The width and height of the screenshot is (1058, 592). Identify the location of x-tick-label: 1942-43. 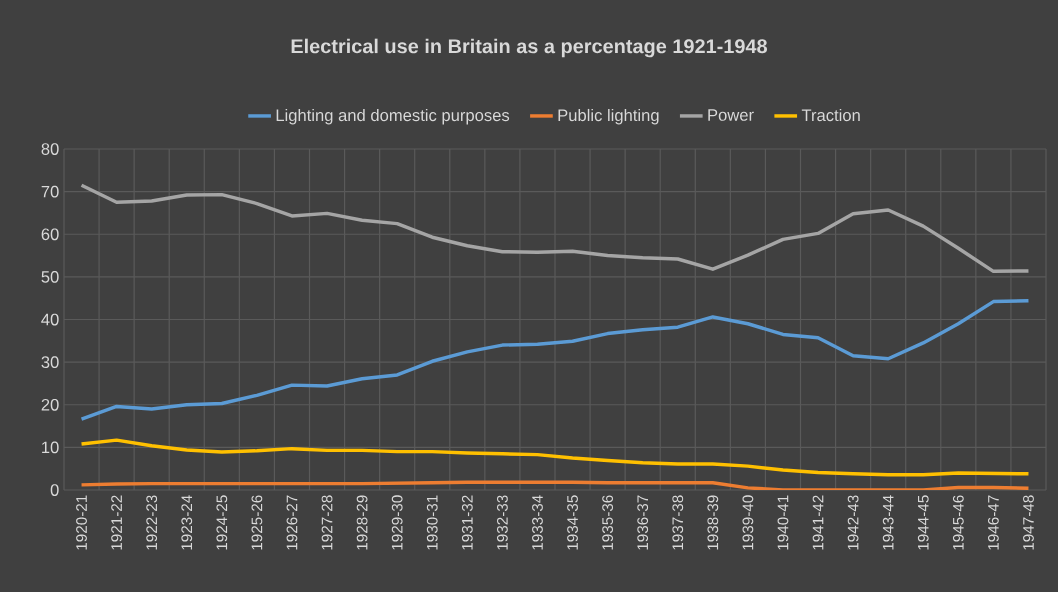
(853, 522).